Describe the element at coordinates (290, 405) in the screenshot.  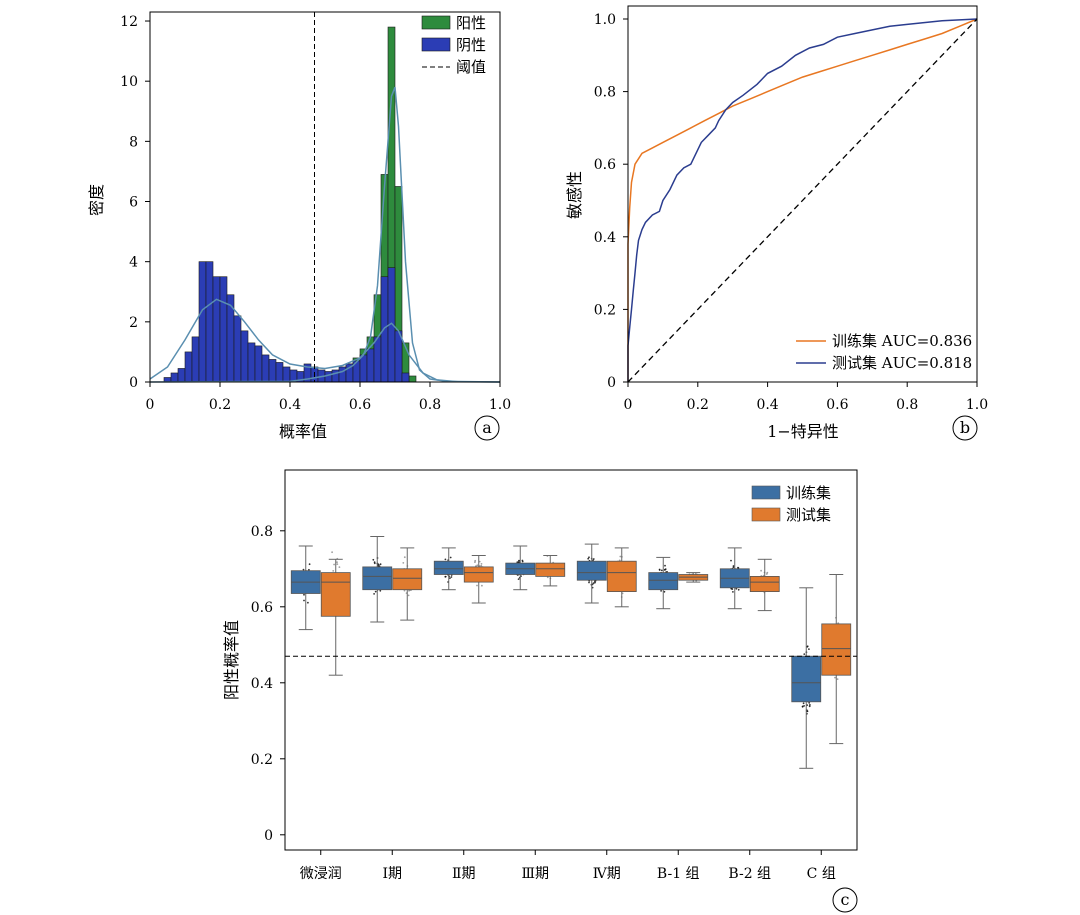
I see `x-tick-label: 0.4` at that location.